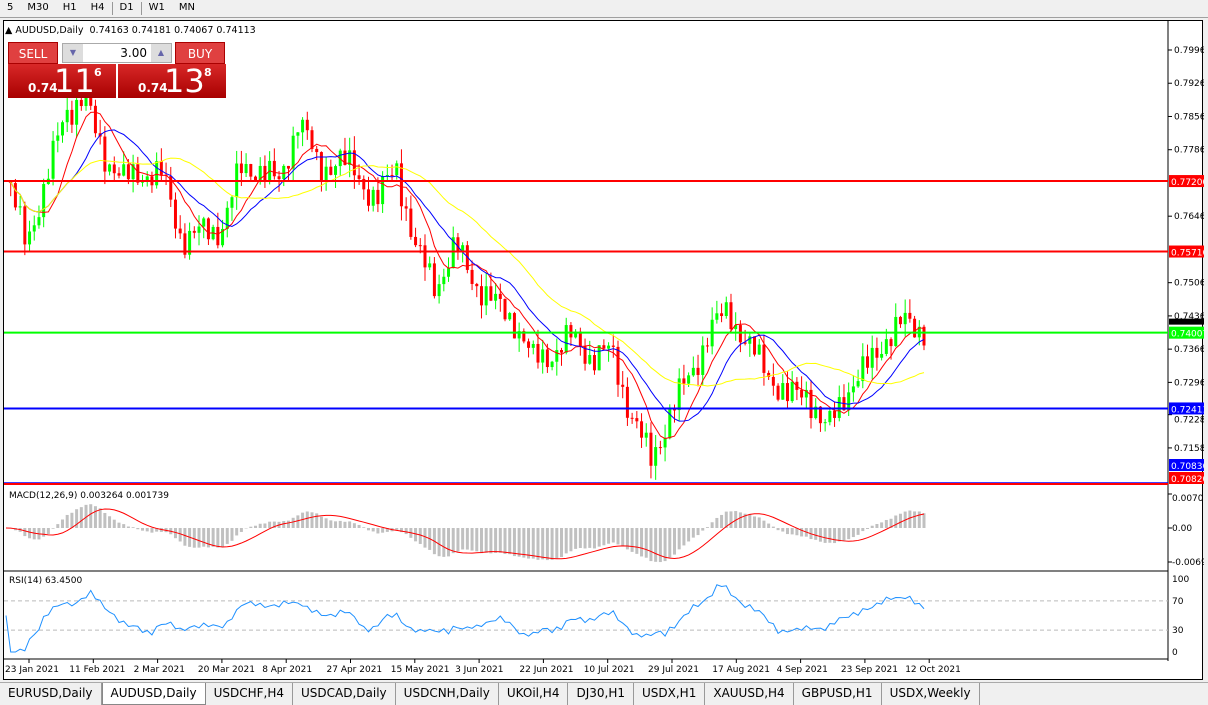 The width and height of the screenshot is (1208, 705). I want to click on sell-price: 0.74 11 6, so click(62, 81).